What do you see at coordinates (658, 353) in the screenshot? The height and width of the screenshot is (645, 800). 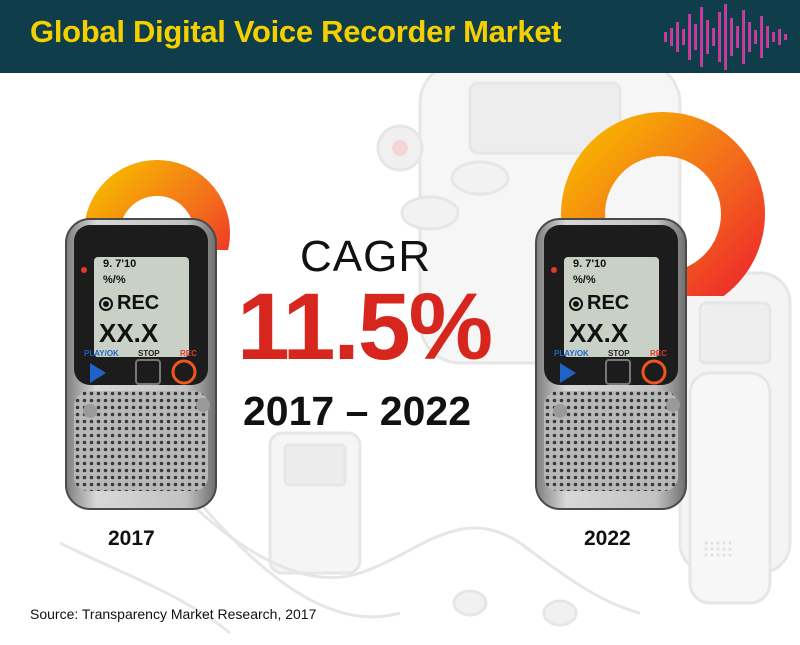 I see `device-2022-rec-label: REC` at bounding box center [658, 353].